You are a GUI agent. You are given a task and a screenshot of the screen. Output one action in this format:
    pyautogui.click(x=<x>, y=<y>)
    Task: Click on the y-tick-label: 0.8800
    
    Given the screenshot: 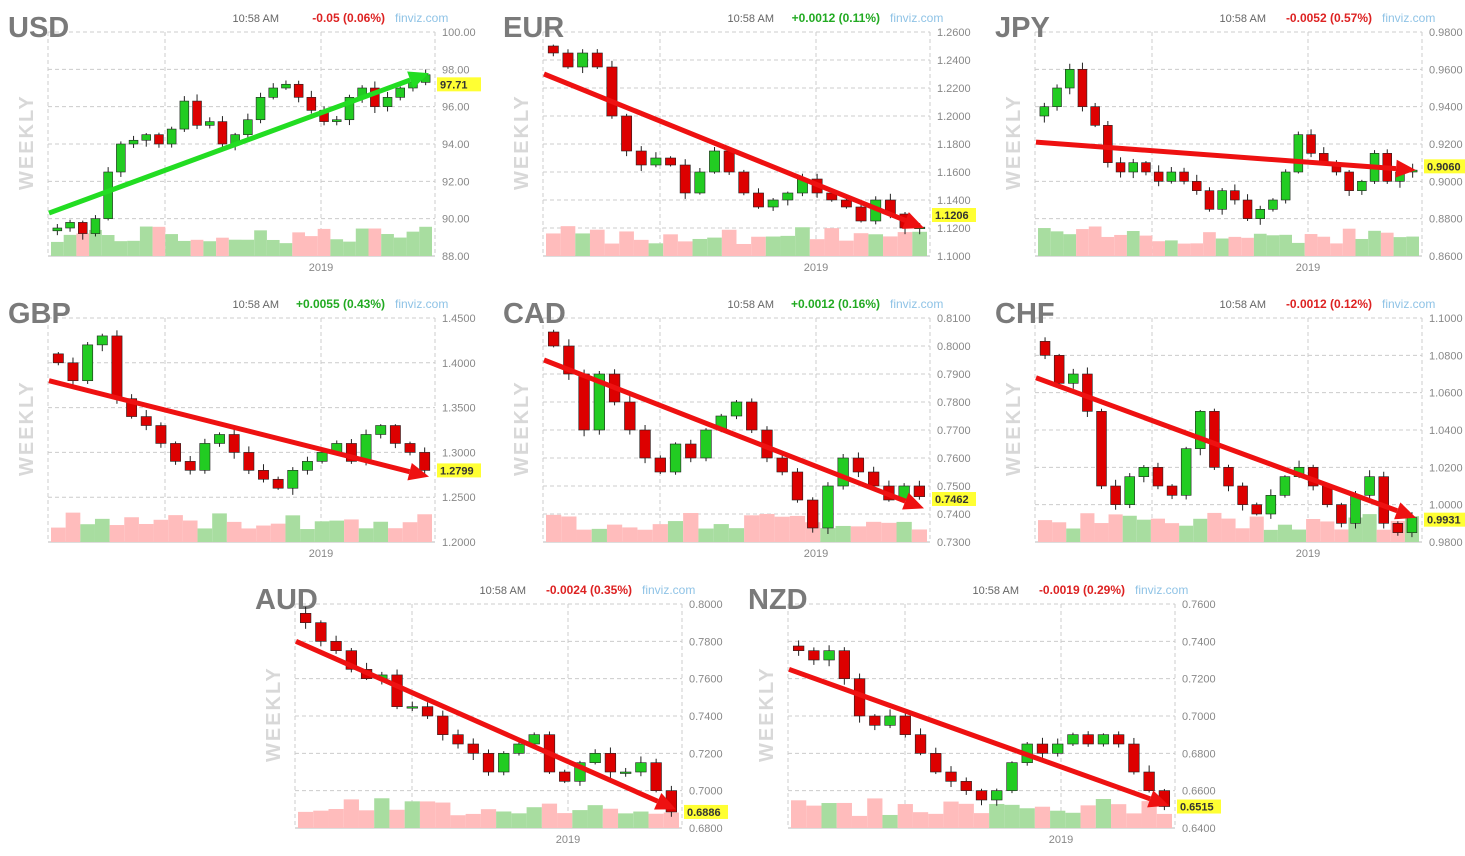 What is the action you would take?
    pyautogui.click(x=1446, y=220)
    